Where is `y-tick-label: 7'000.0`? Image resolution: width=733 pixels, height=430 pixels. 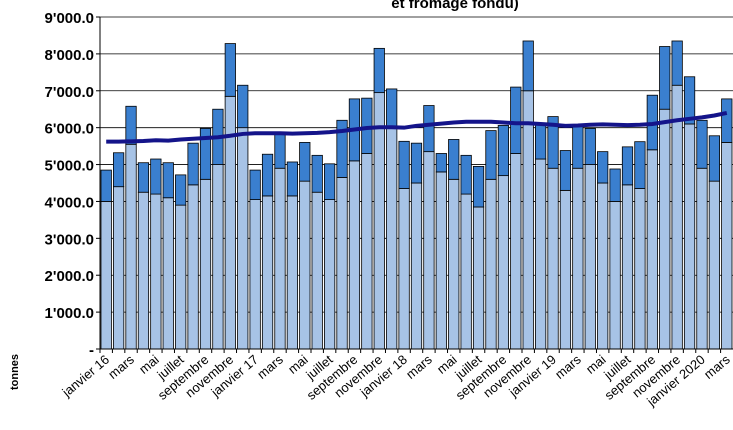
y-tick-label: 7'000.0 is located at coordinates (69, 92).